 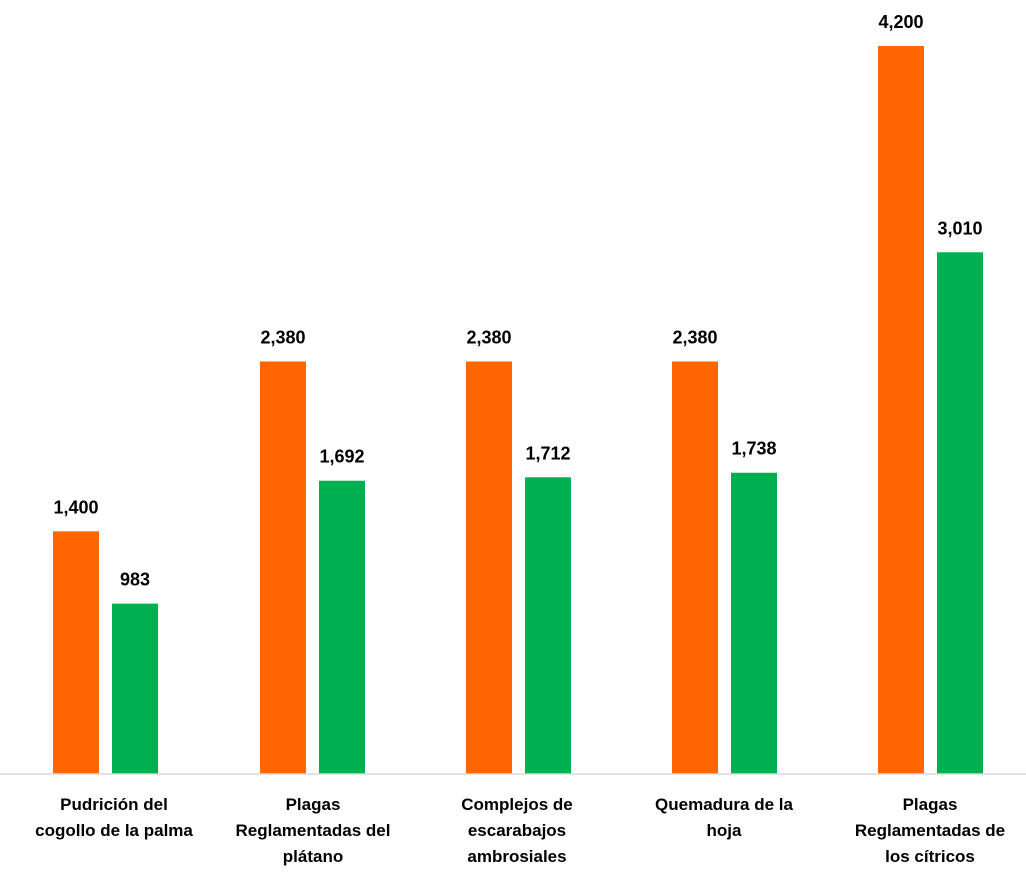 What do you see at coordinates (75, 507) in the screenshot?
I see `value-label-series1-cat1: 1,400` at bounding box center [75, 507].